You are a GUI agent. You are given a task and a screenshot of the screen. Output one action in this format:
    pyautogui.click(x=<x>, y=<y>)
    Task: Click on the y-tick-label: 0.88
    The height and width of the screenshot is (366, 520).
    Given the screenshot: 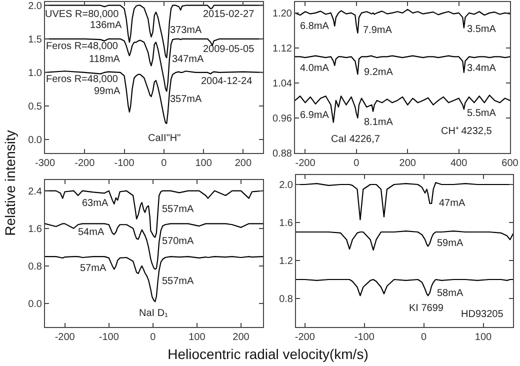 What is the action you would take?
    pyautogui.click(x=282, y=154)
    